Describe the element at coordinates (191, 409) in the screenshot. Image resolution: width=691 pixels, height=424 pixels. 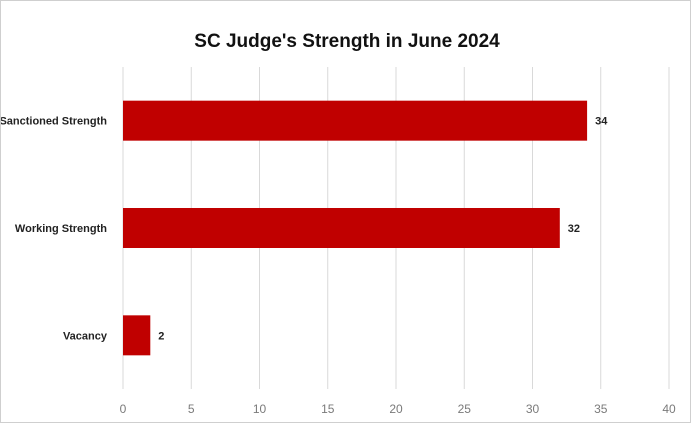
I see `x-tick-label: 5` at that location.